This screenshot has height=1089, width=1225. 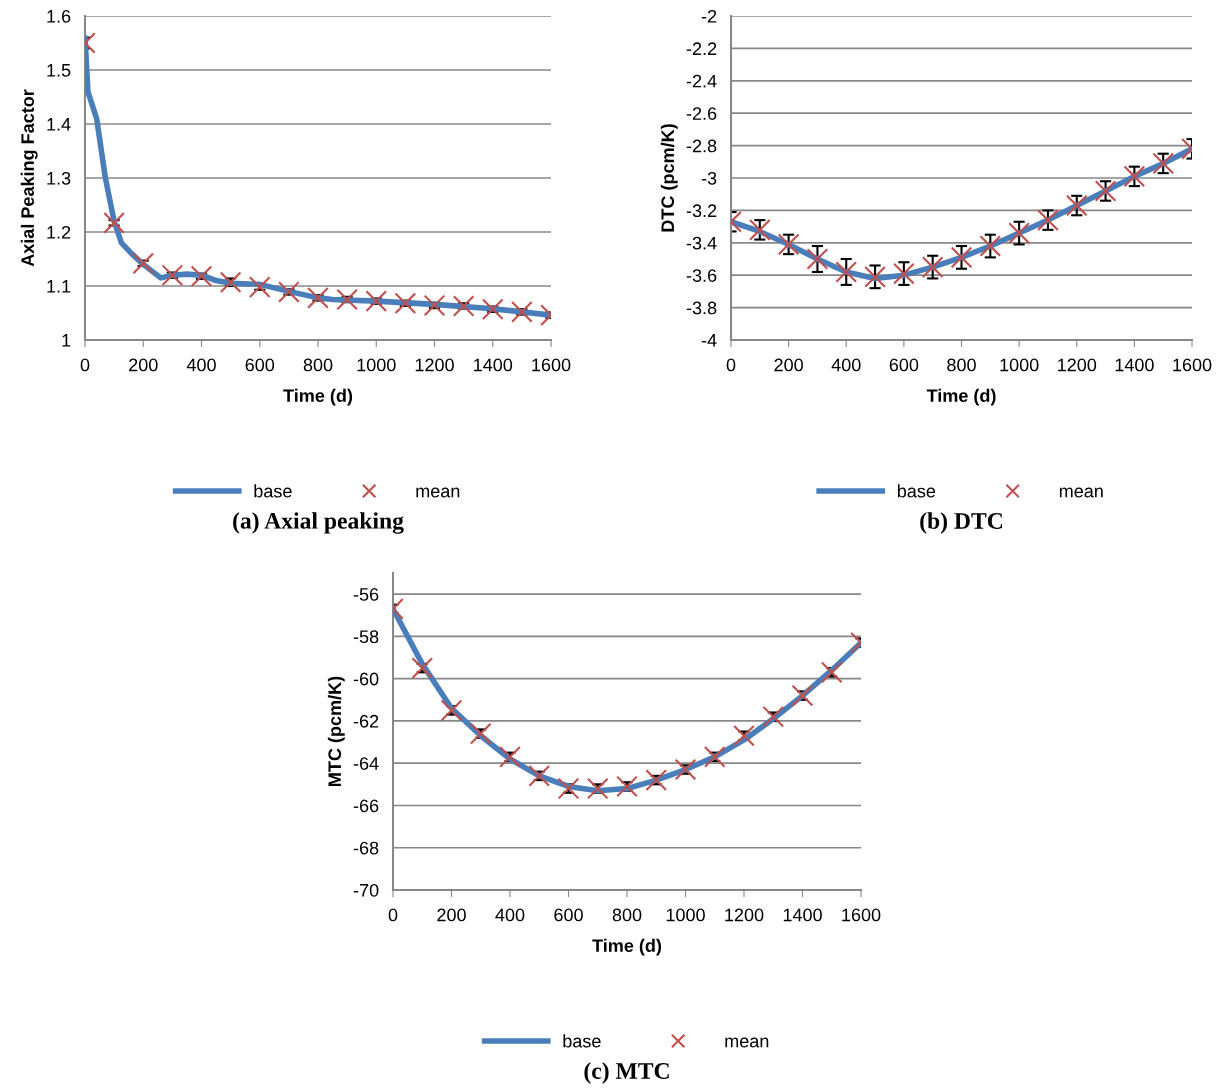 I want to click on y-tick-label: 1.2, so click(x=59, y=232).